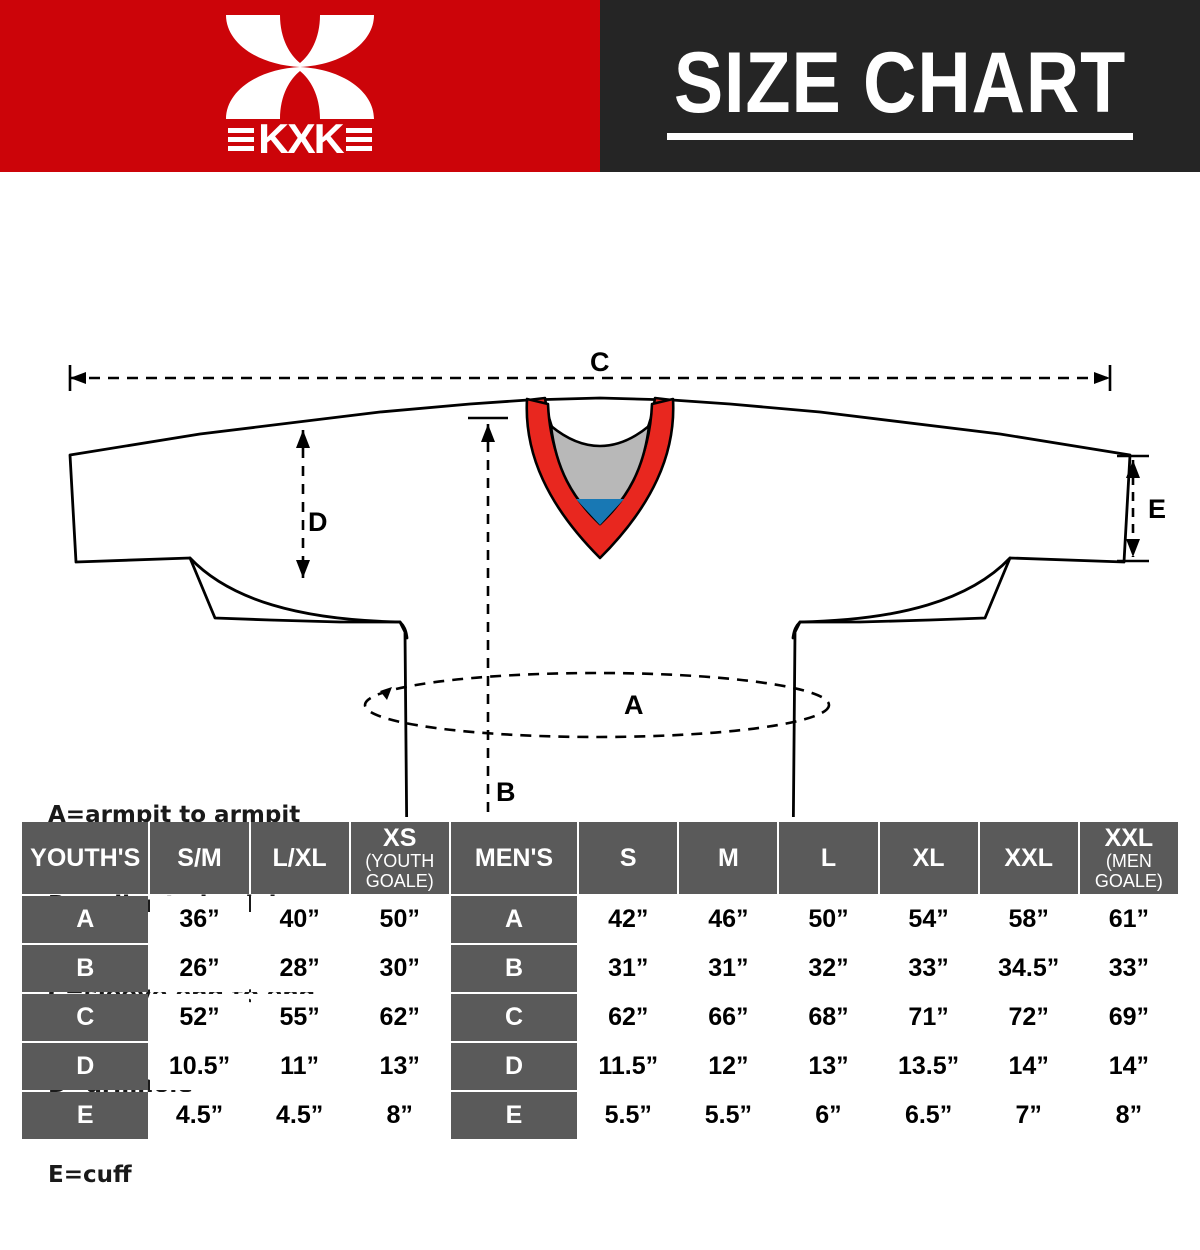 Image resolution: width=1200 pixels, height=1250 pixels. Describe the element at coordinates (514, 858) in the screenshot. I see `col-header-mens: MEN'S` at that location.